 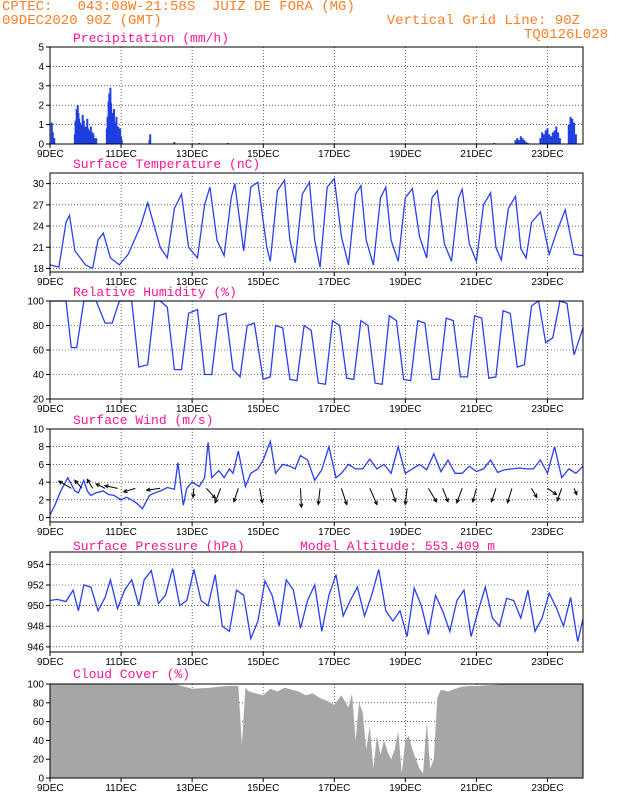 I want to click on wind-ytick-label: 6, so click(x=41, y=465).